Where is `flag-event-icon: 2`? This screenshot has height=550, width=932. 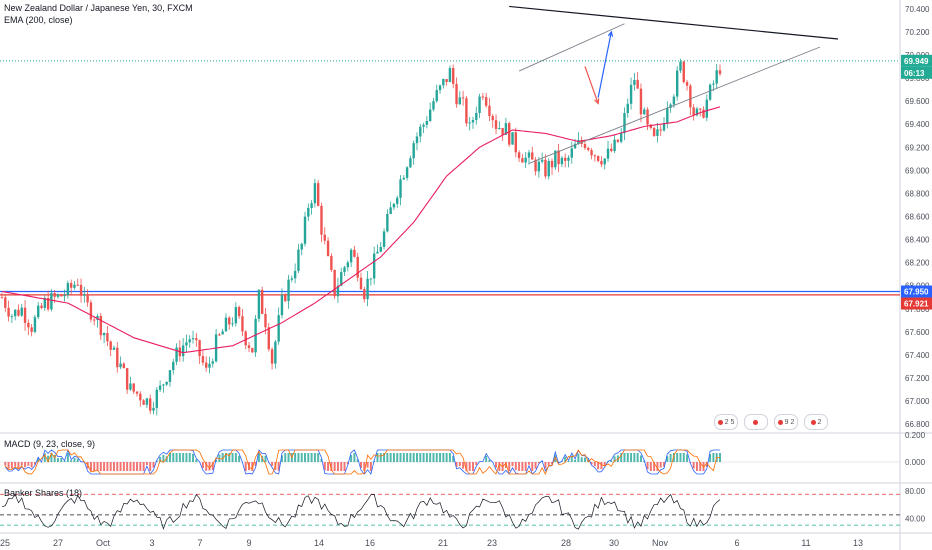 flag-event-icon: 2 is located at coordinates (816, 422).